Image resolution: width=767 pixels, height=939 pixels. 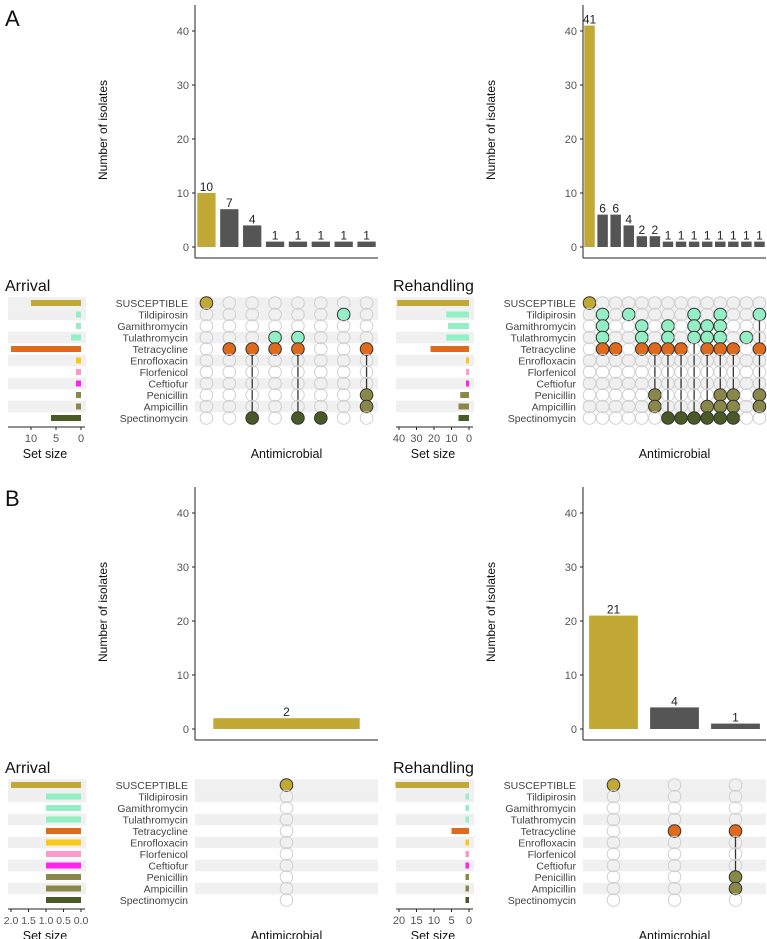 I want to click on plot-title: Rehandling, so click(x=433, y=286).